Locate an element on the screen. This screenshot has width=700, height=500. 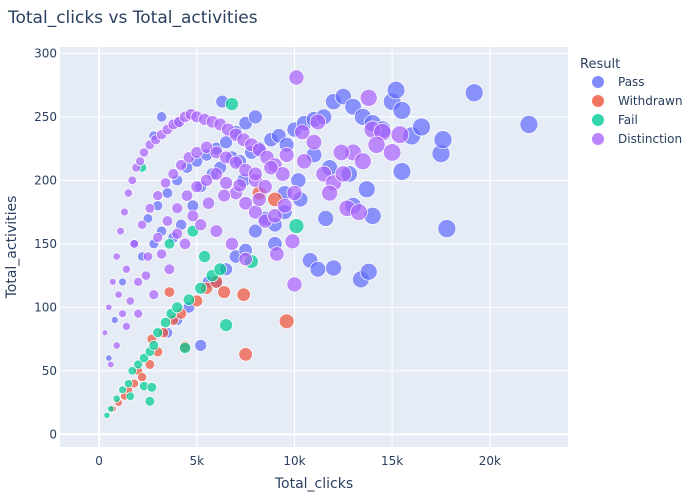
legend: Result Pass Withdrawn Fail Distinction is located at coordinates (631, 101).